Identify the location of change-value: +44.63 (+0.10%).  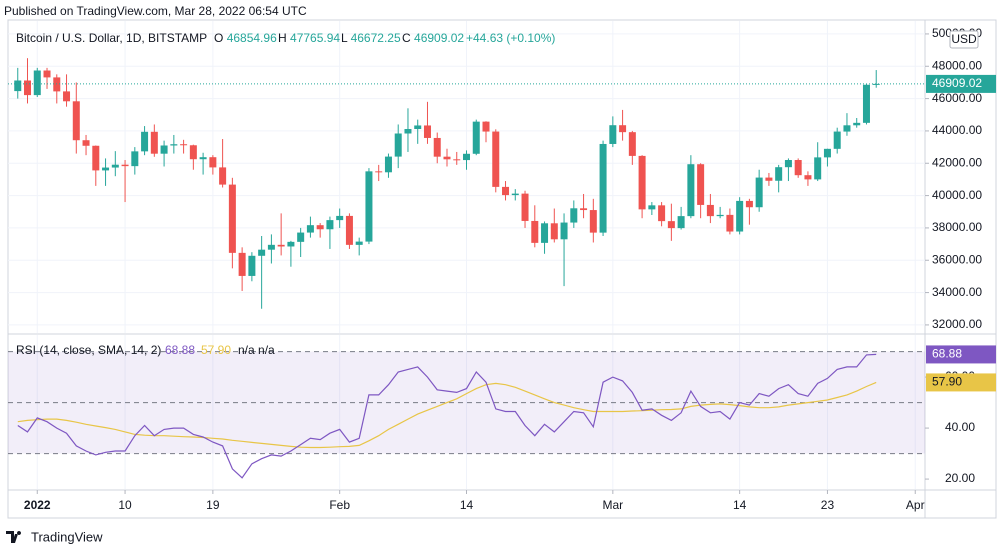
(510, 38).